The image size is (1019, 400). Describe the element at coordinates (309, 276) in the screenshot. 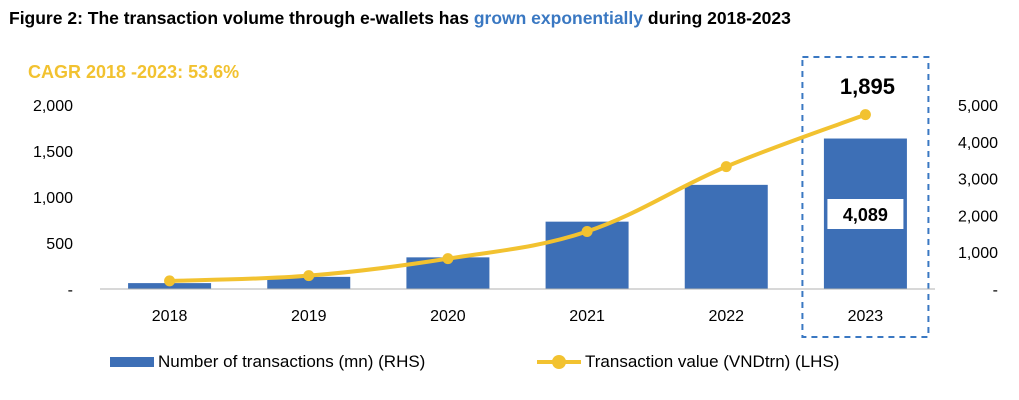

I see `line-point-2019` at that location.